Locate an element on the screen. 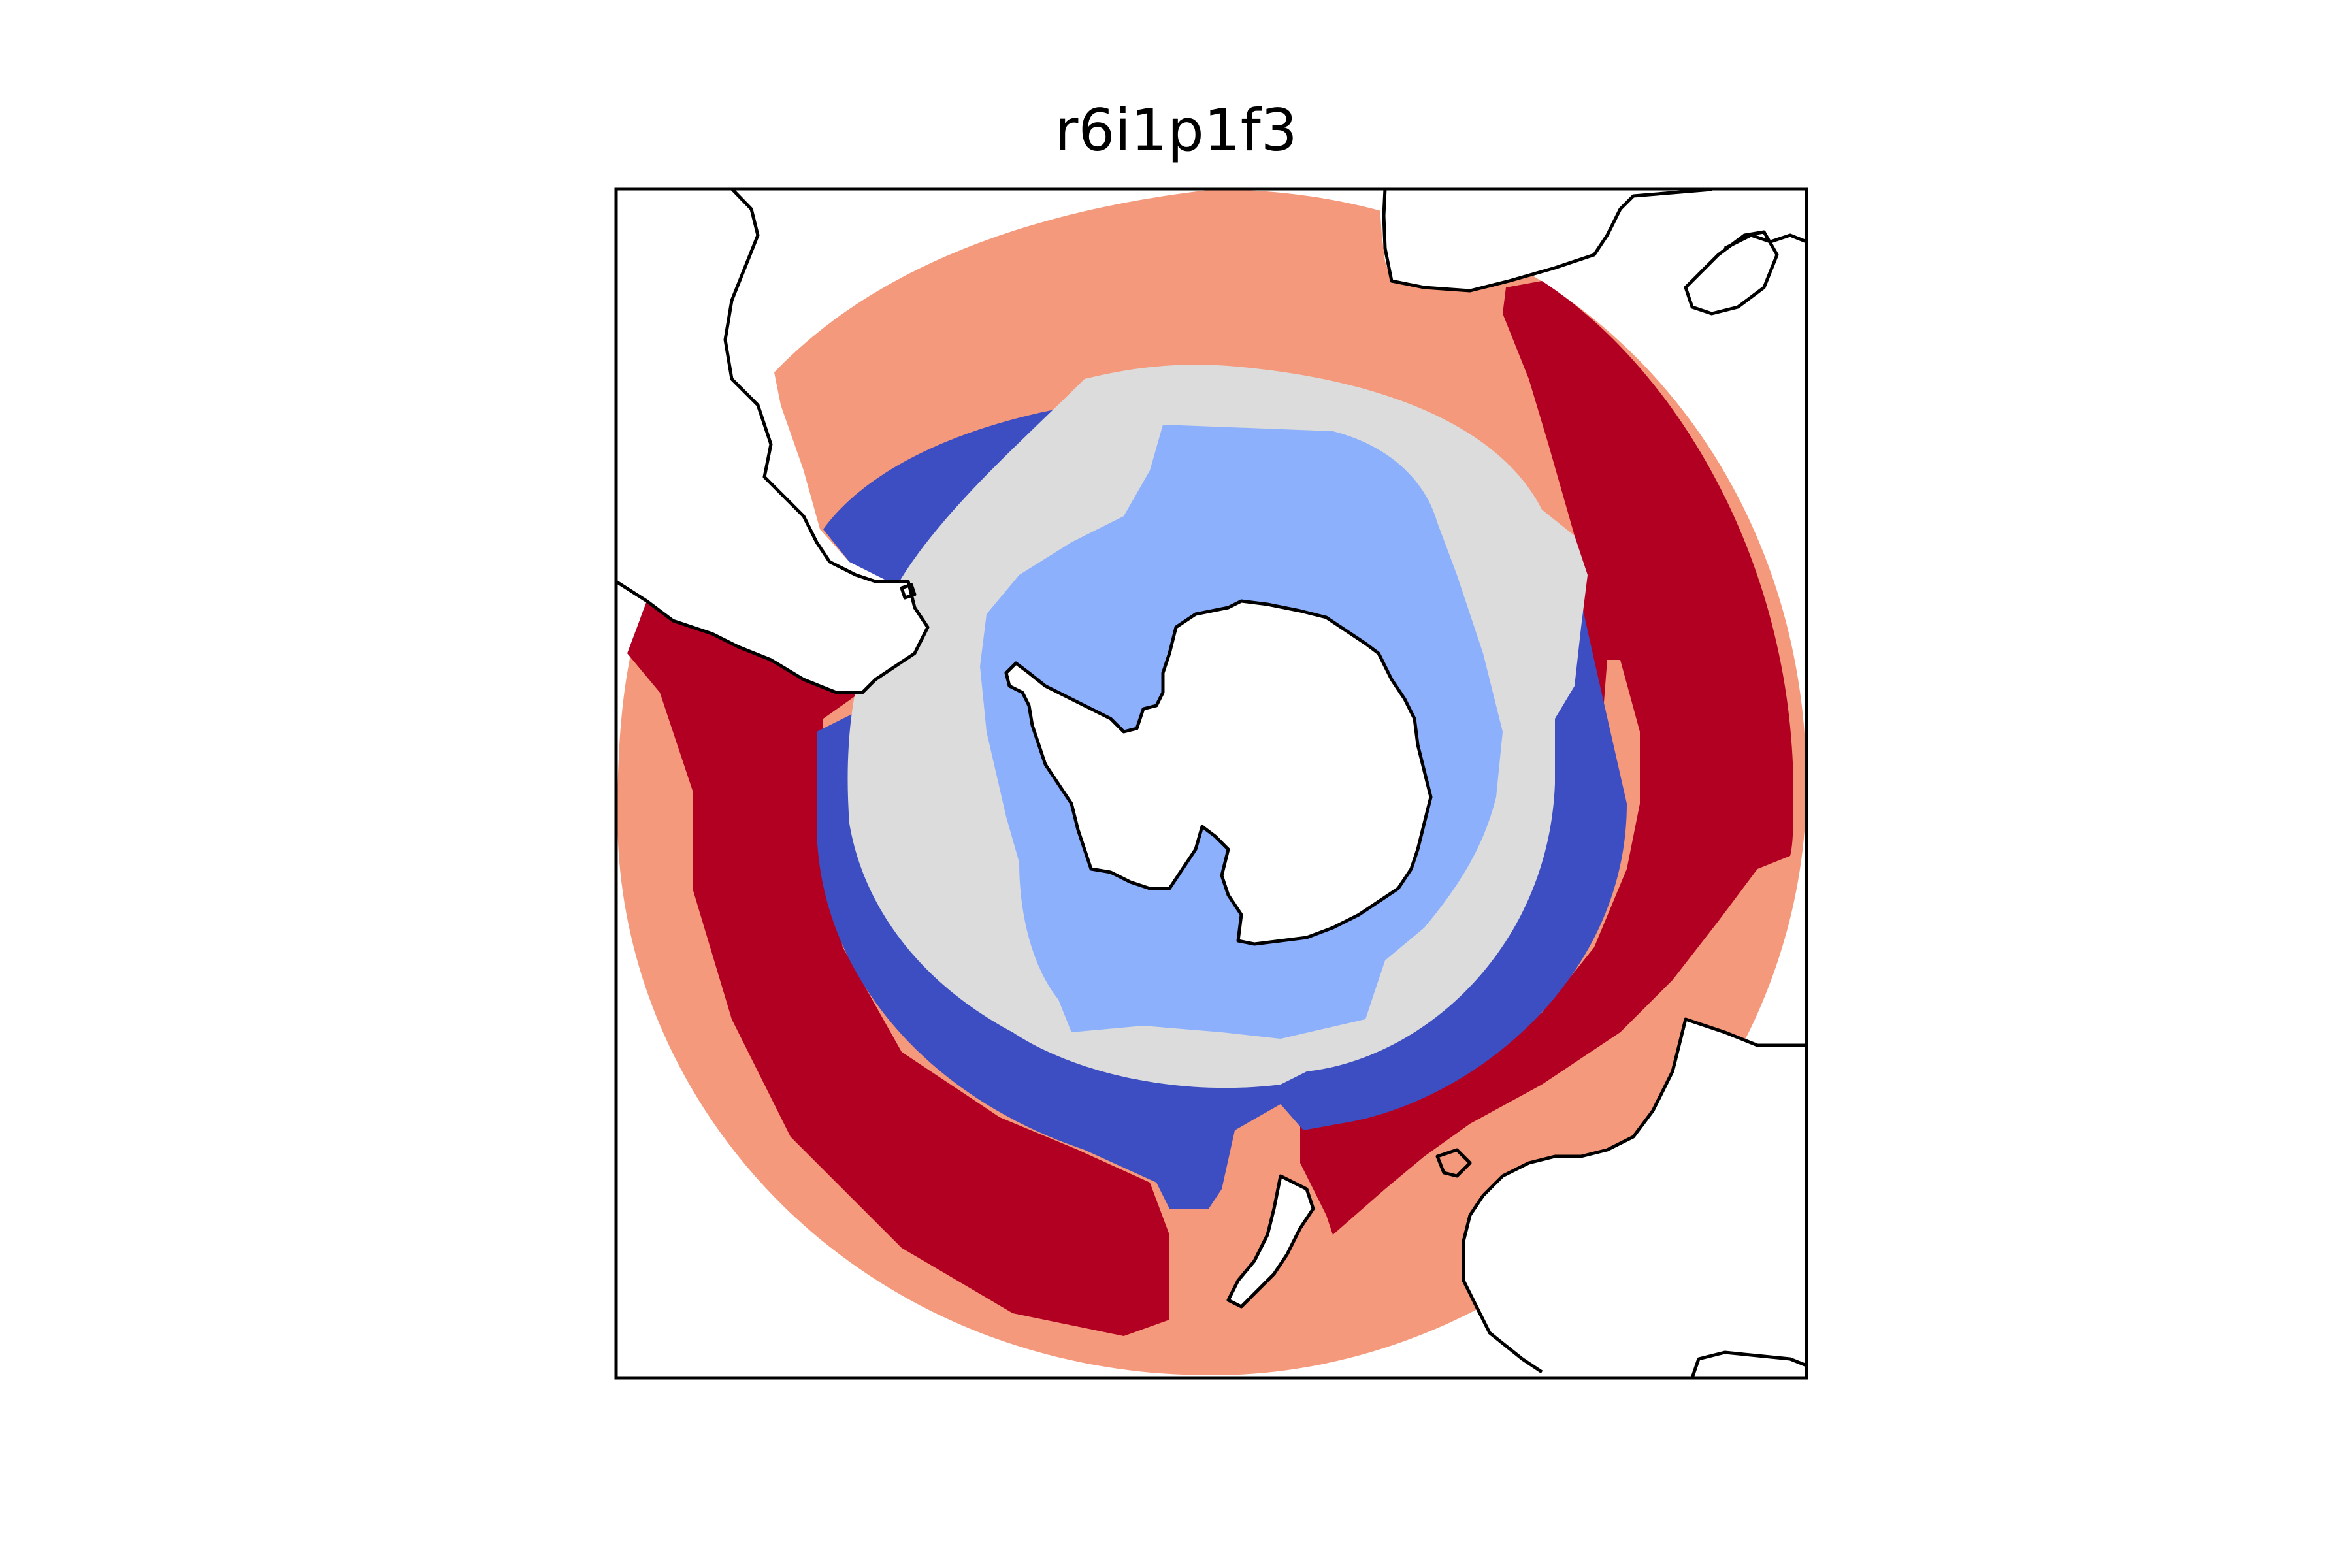  antarctica-land is located at coordinates (1218, 772).